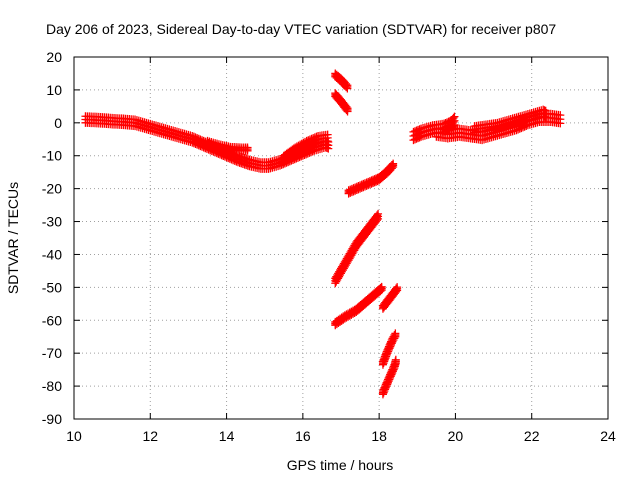  What do you see at coordinates (608, 436) in the screenshot?
I see `x-tick-label: 24` at bounding box center [608, 436].